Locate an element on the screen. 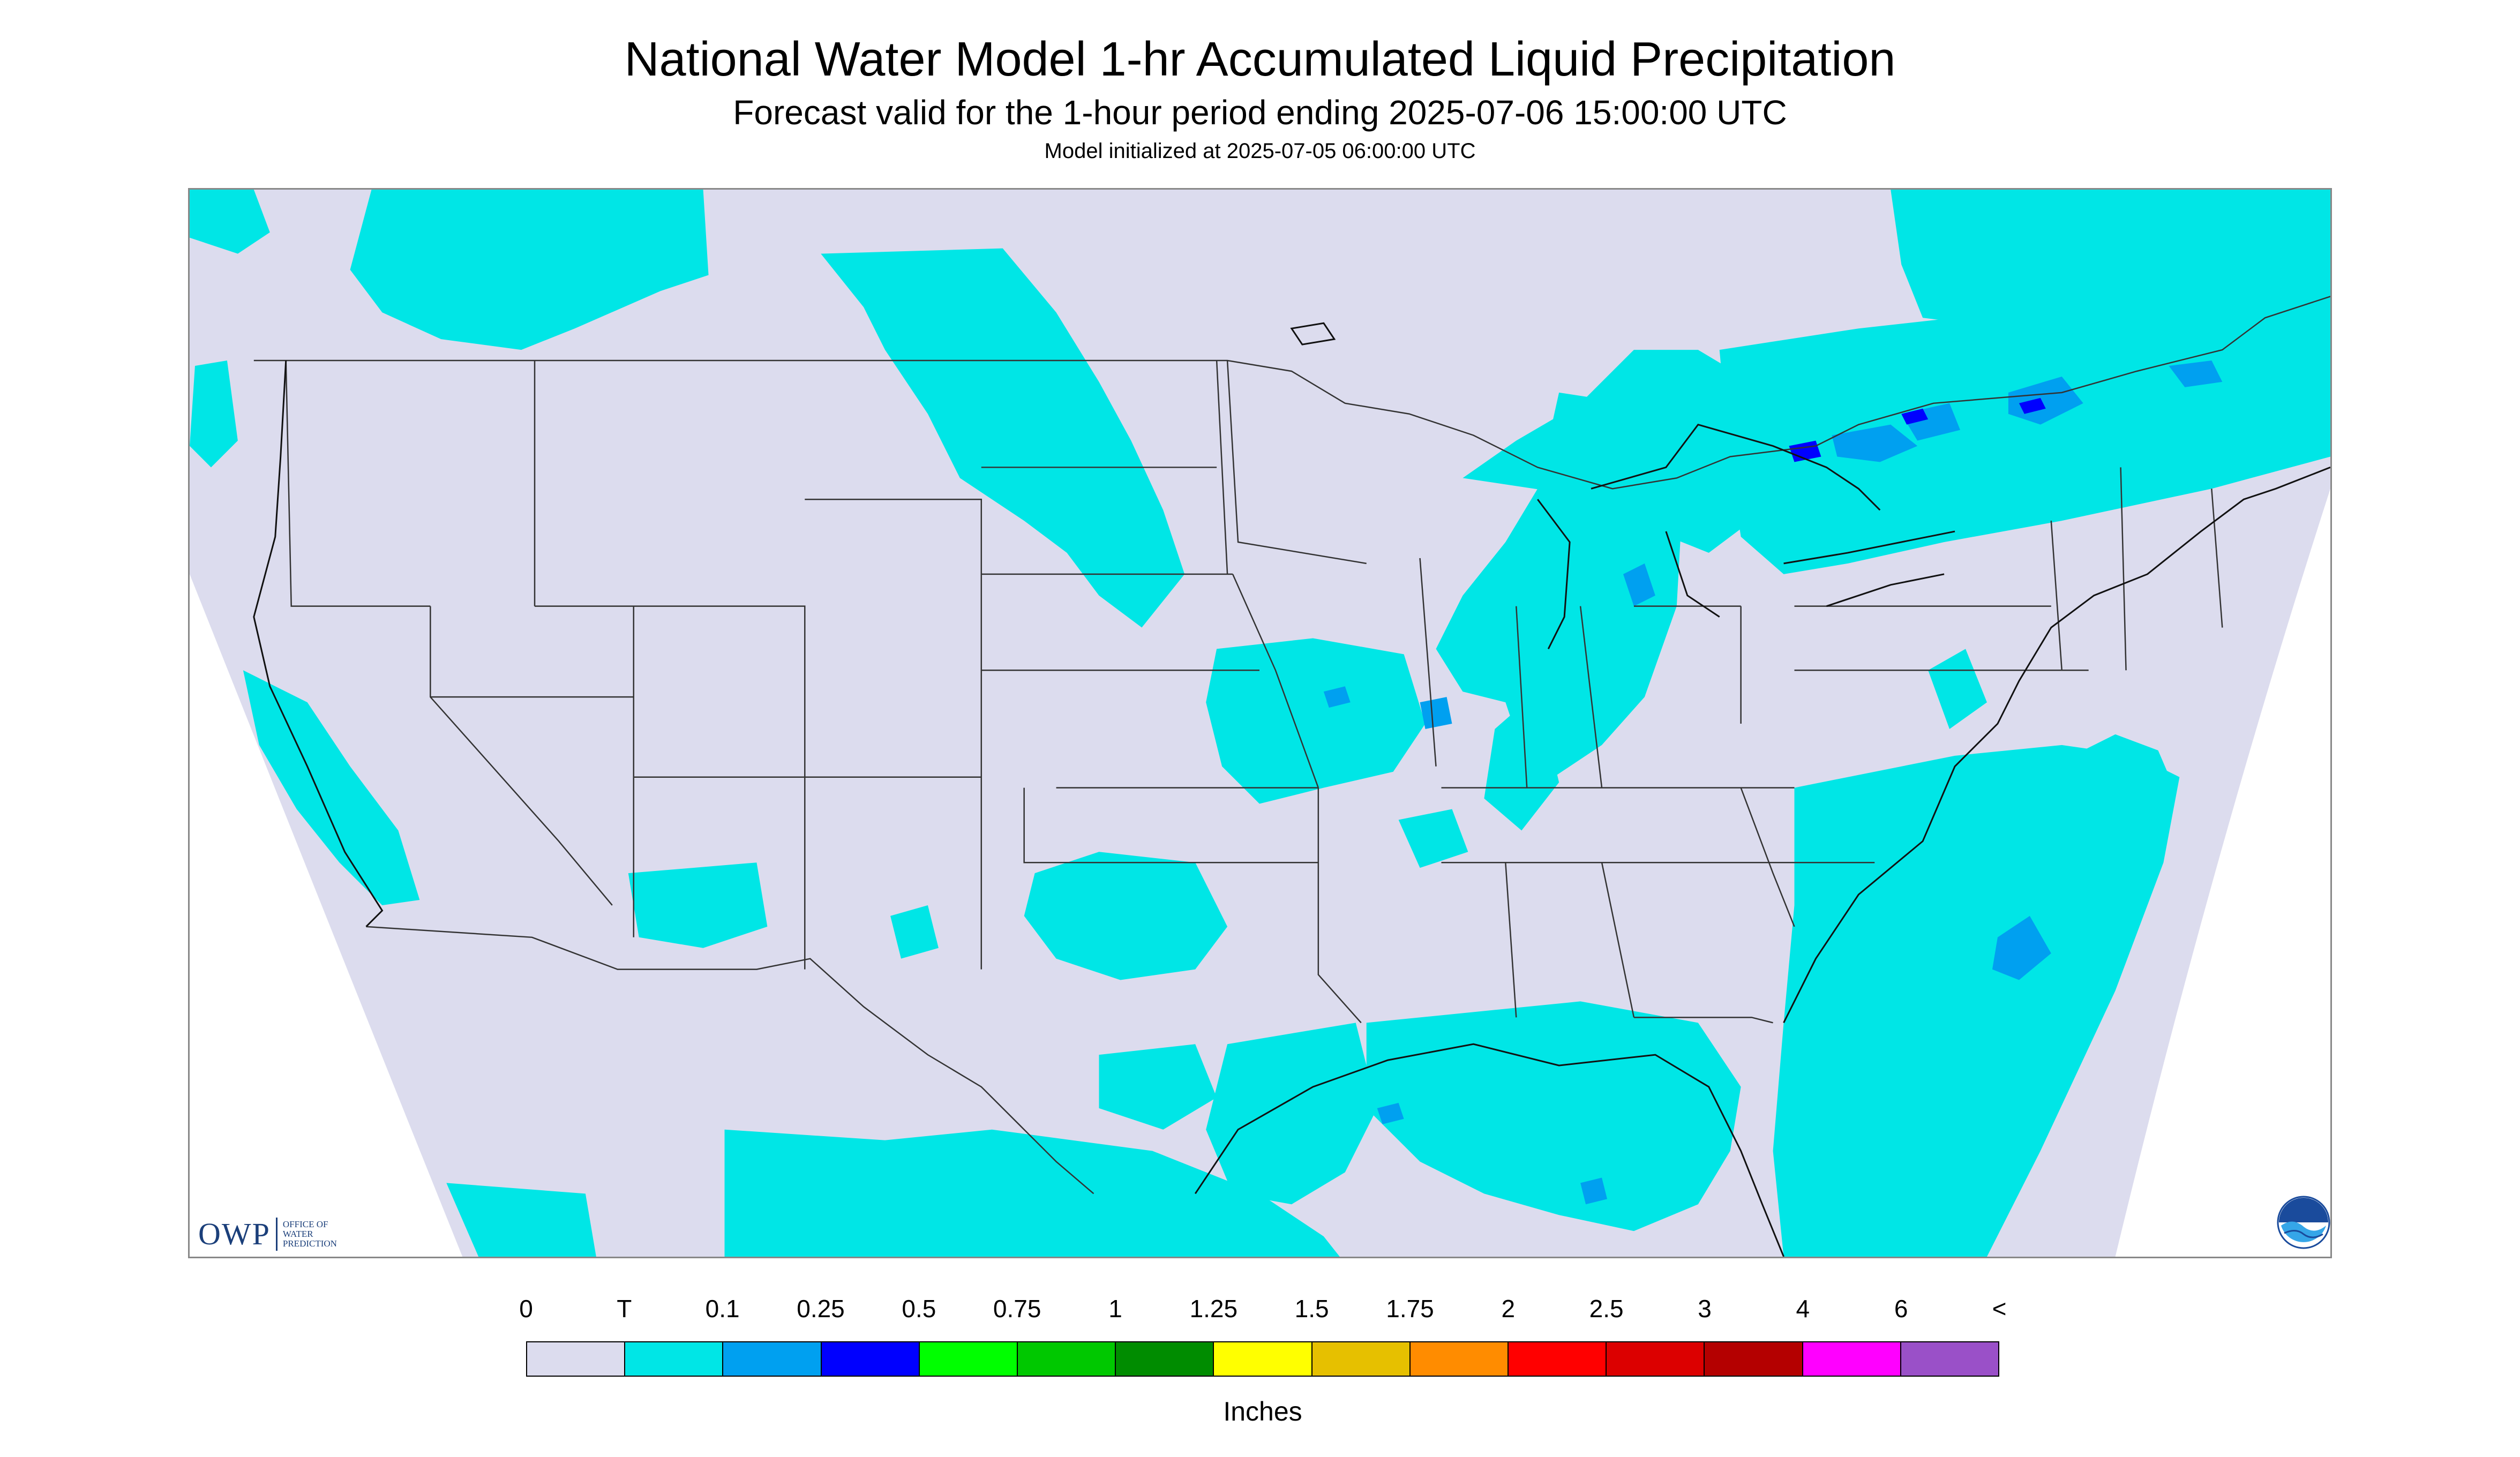 The image size is (2520, 1457). legend-labels: 0 T 0.1 0.25 0.5 0.75 1 1.25 1.5 1.75 2 2.5 3 4 6 < is located at coordinates (1262, 1311).